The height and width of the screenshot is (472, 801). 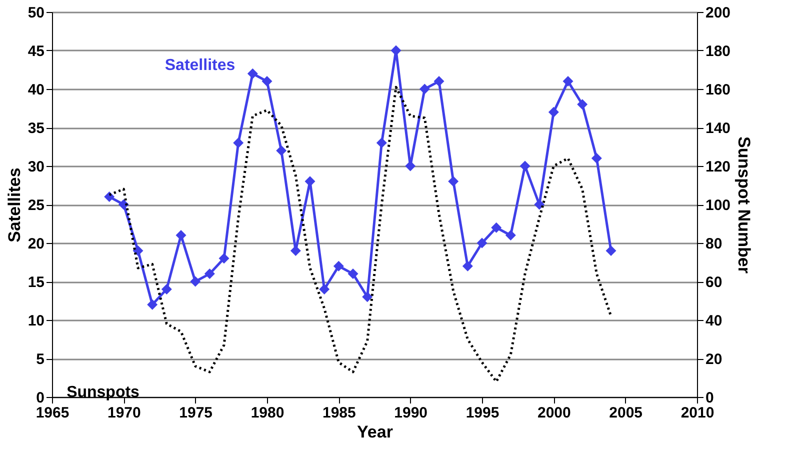 What do you see at coordinates (714, 282) in the screenshot?
I see `y2-tick-label: 60` at bounding box center [714, 282].